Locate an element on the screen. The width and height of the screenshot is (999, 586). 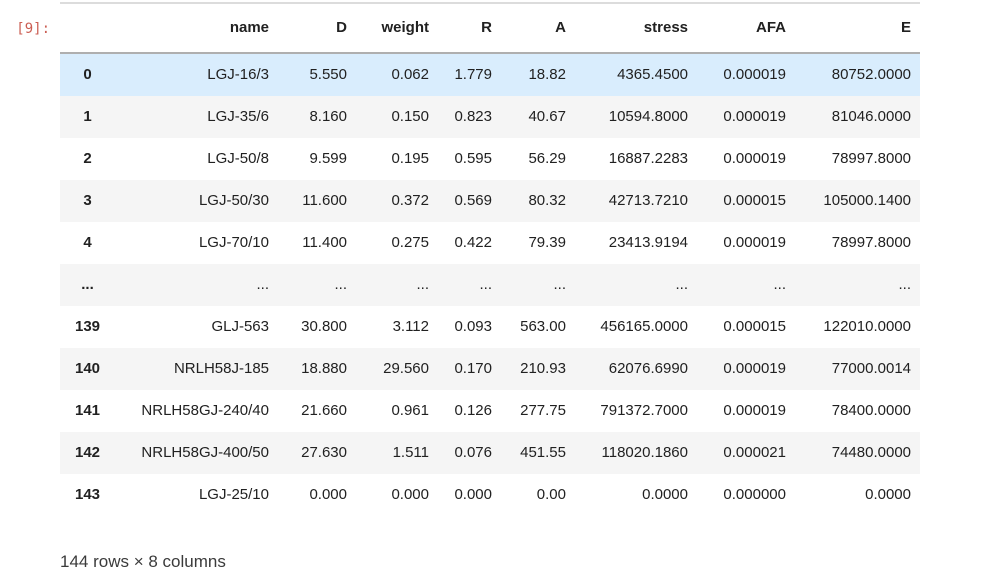
column-header: E is located at coordinates (857, 28).